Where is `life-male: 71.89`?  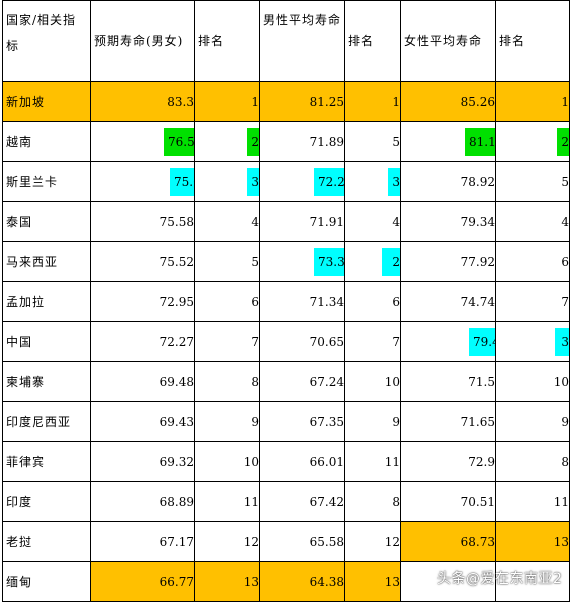 life-male: 71.89 is located at coordinates (302, 141).